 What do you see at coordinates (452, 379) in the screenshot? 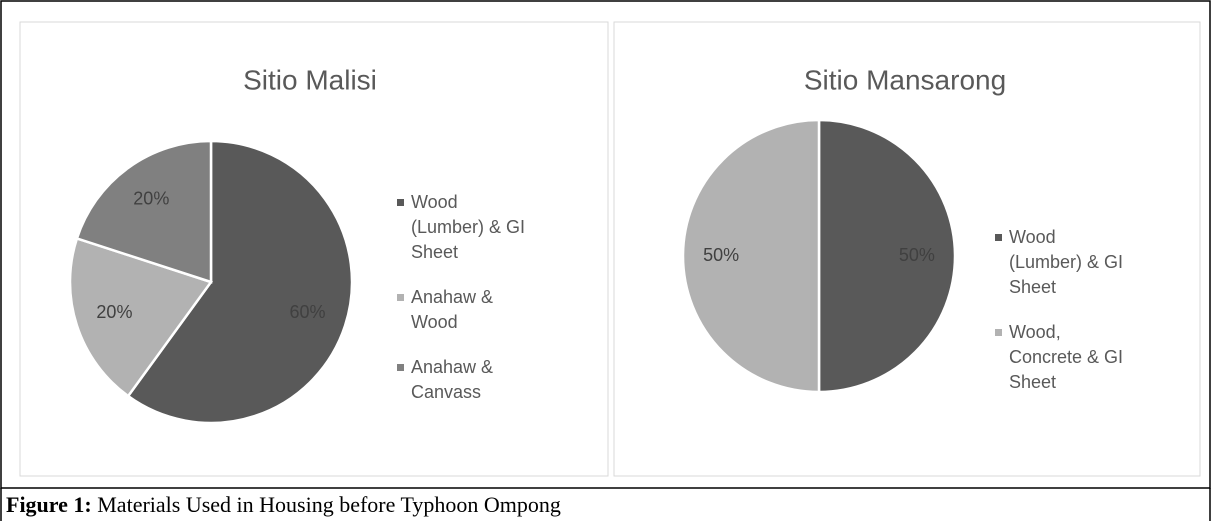
I see `legend-label: Anahaw & Canvass` at bounding box center [452, 379].